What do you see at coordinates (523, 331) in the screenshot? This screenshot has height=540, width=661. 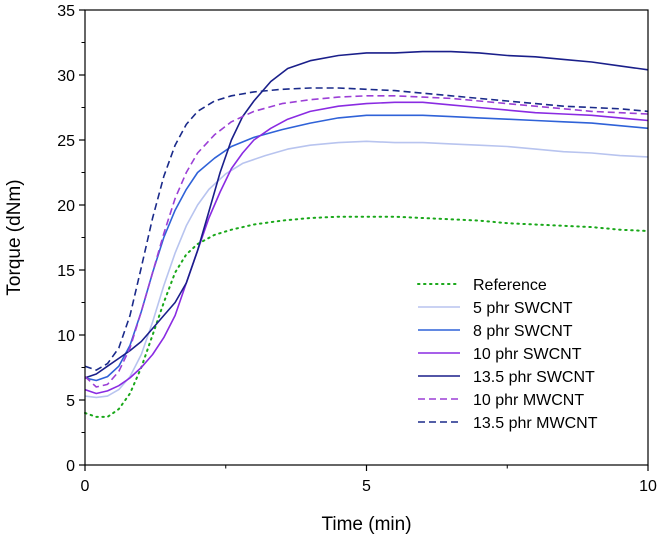 I see `legend-label-2: 8 phr SWCNT` at bounding box center [523, 331].